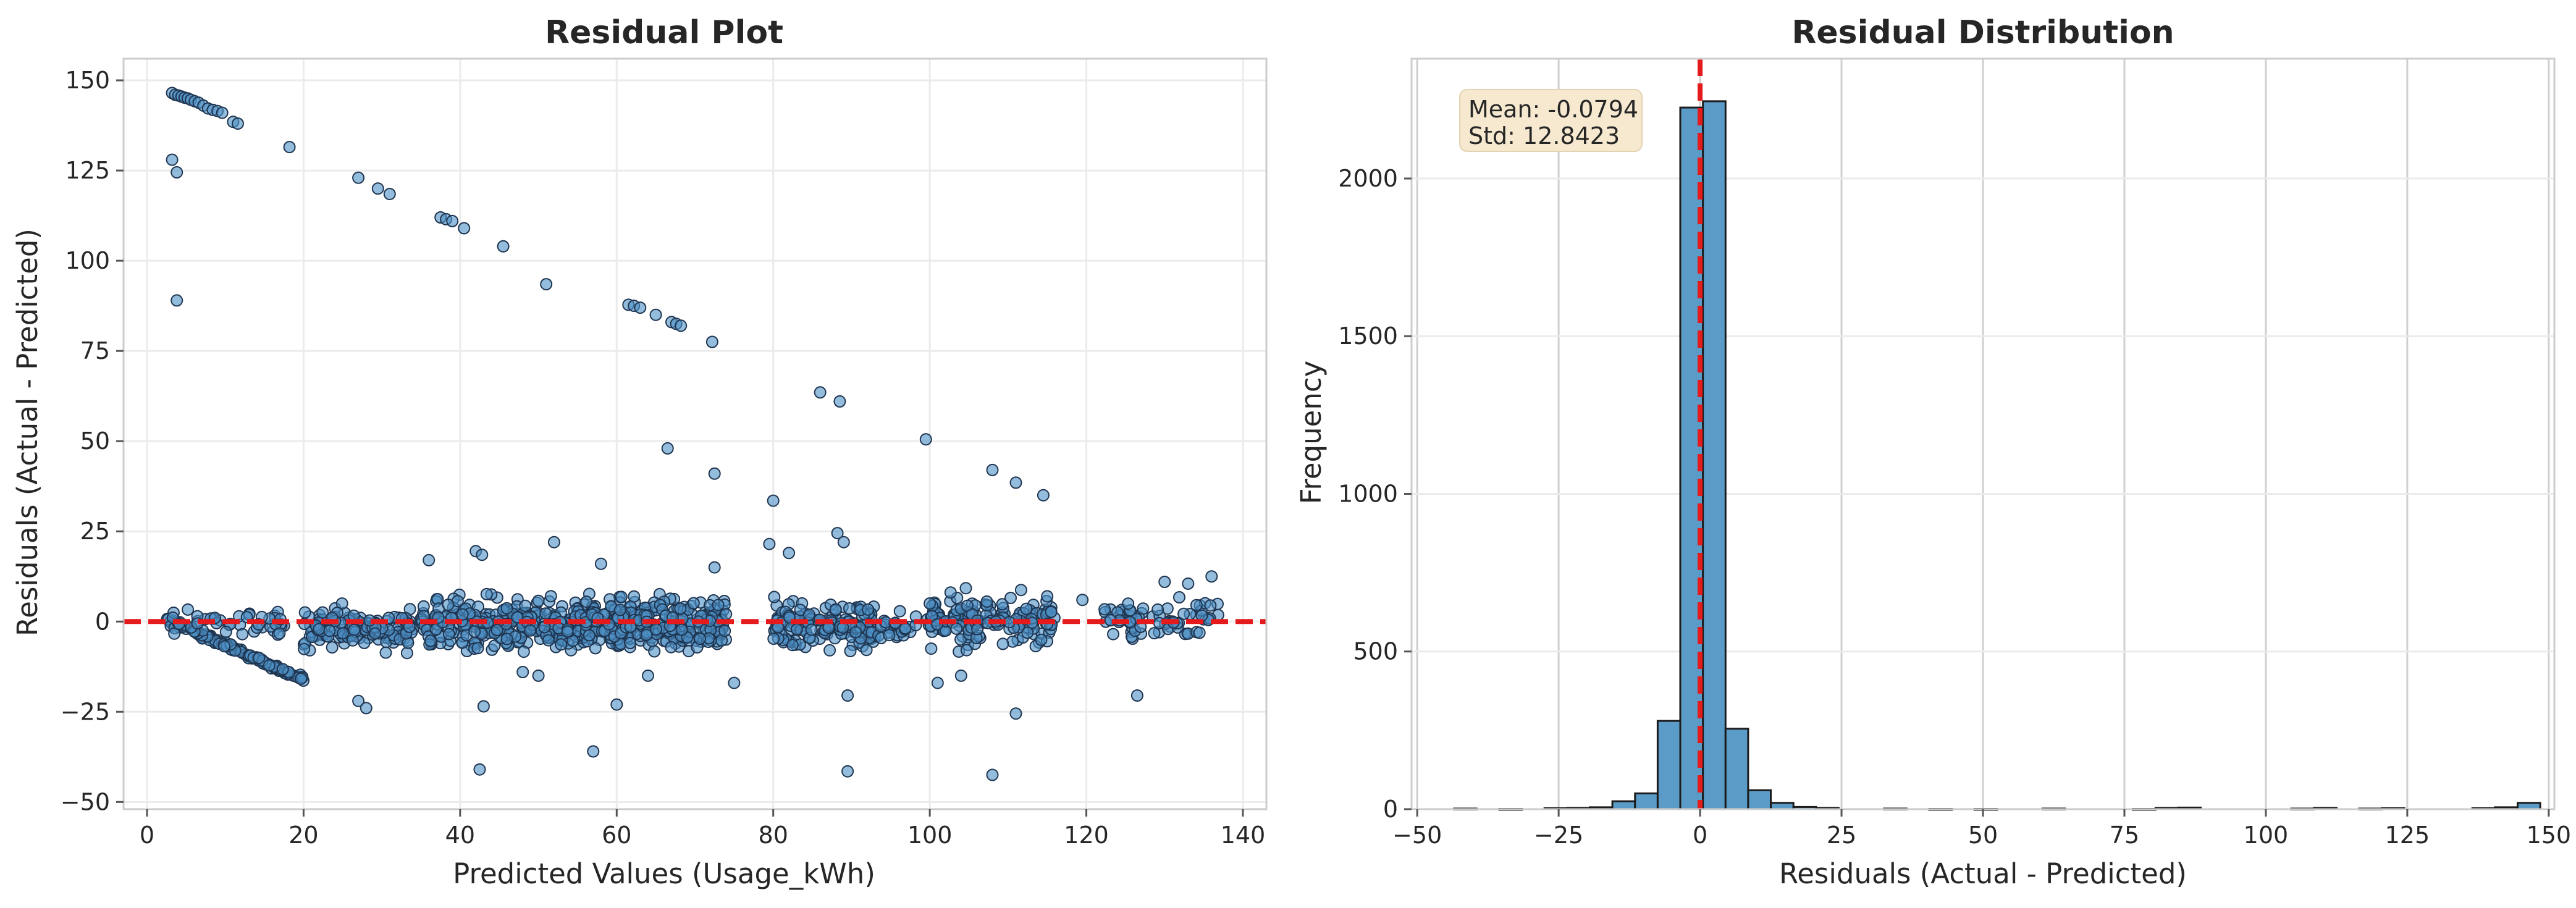 This screenshot has height=908, width=2576. Describe the element at coordinates (87, 260) in the screenshot. I see `y-tick-label: 100` at that location.